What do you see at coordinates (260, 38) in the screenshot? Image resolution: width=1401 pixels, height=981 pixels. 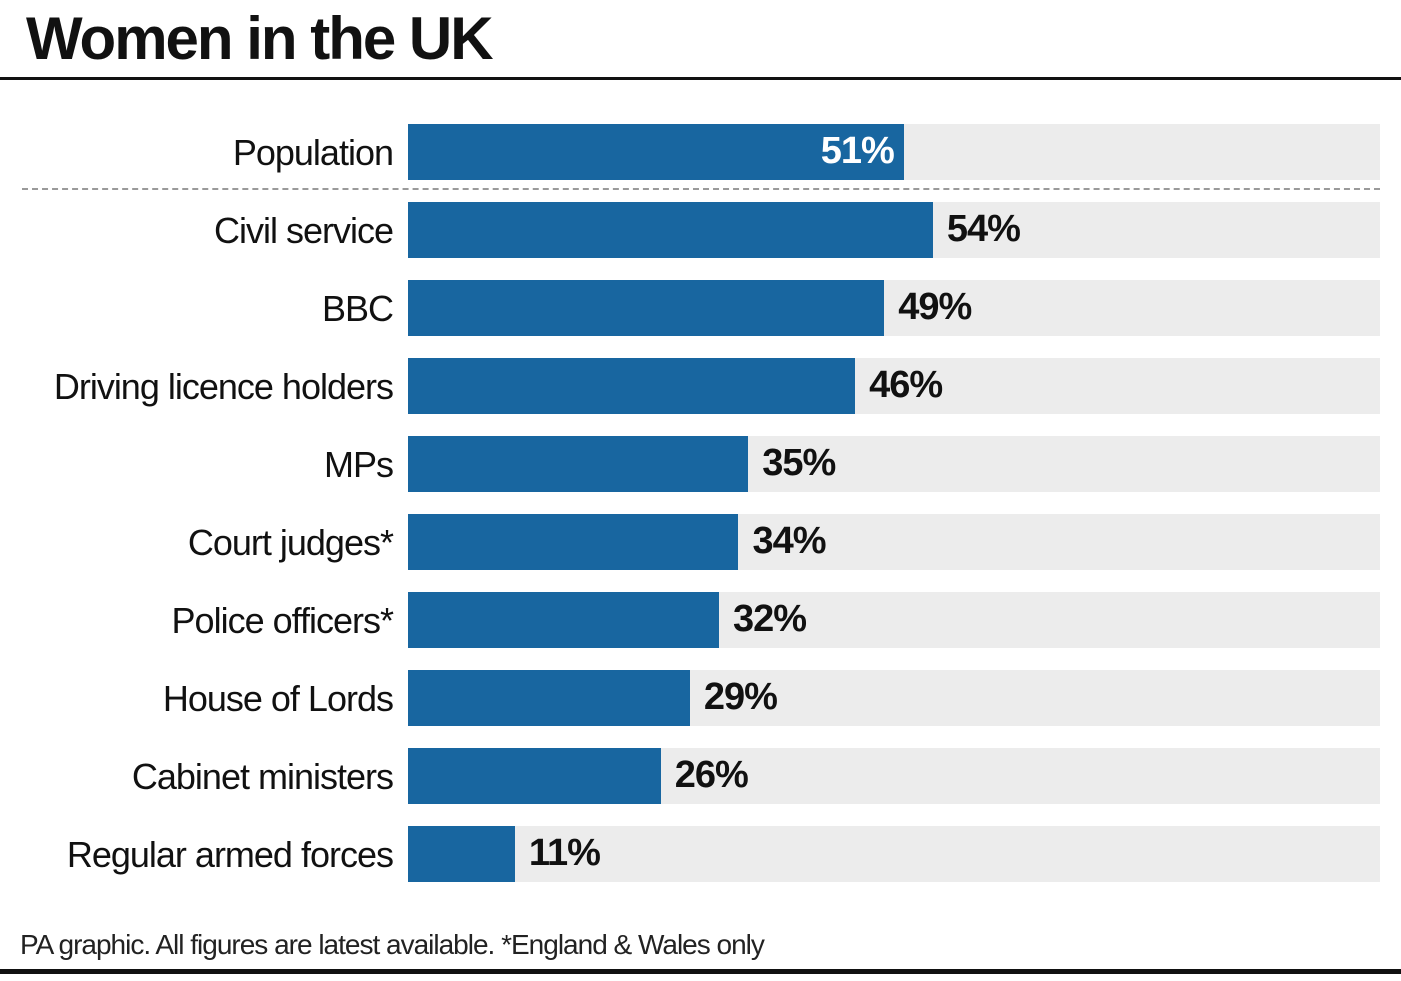 I see `chart-title: Women in the UK` at bounding box center [260, 38].